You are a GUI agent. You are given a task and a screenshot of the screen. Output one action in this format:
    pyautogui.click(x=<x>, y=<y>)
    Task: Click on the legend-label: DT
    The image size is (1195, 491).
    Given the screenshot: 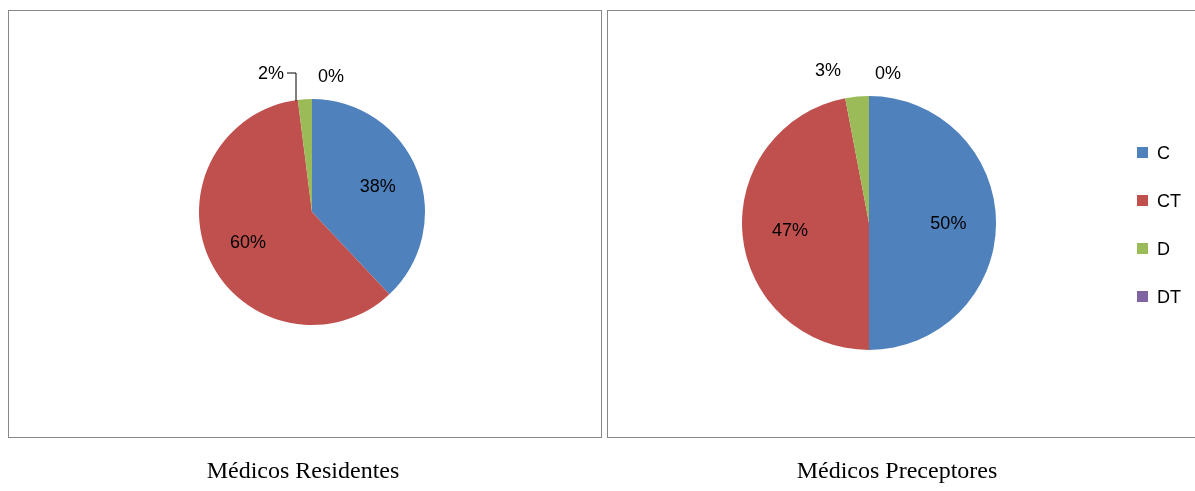 What is the action you would take?
    pyautogui.click(x=1169, y=297)
    